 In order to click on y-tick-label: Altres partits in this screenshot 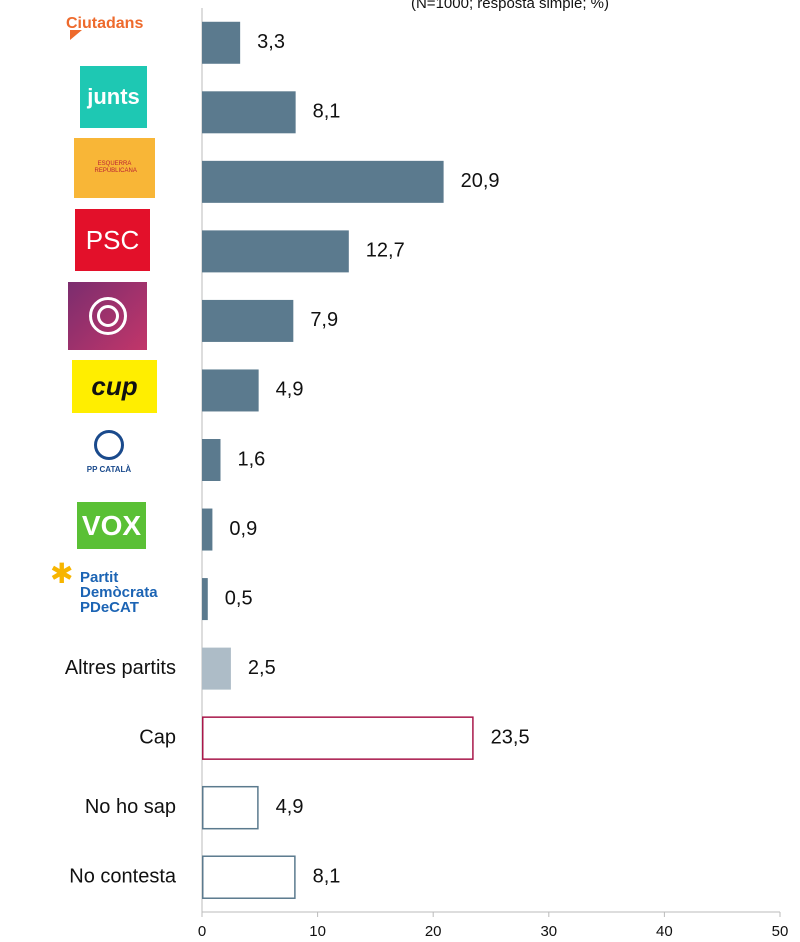, I will do `click(120, 668)`.